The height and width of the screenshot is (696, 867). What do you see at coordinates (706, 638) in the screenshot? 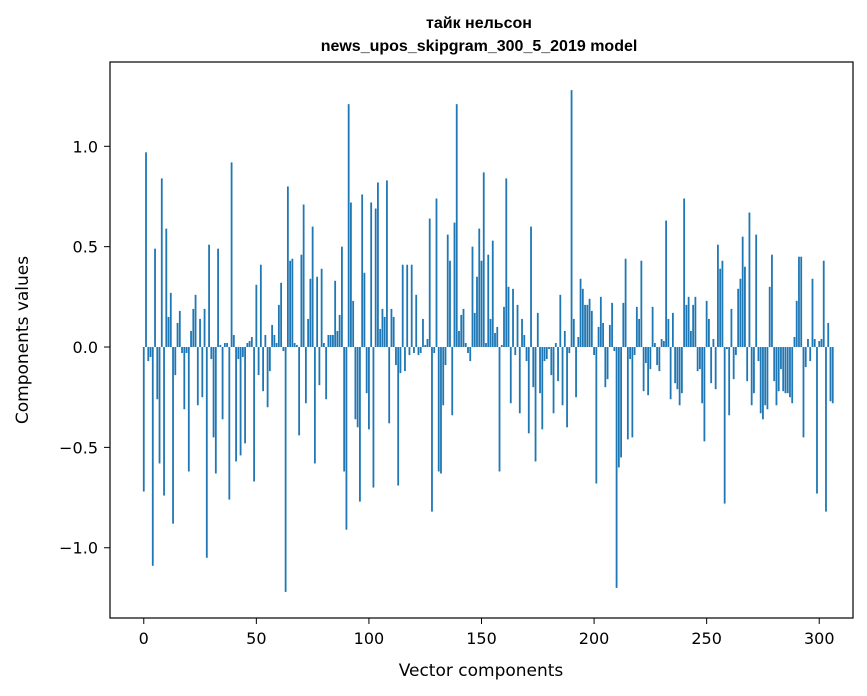
I see `x-tick-label: 250` at bounding box center [706, 638].